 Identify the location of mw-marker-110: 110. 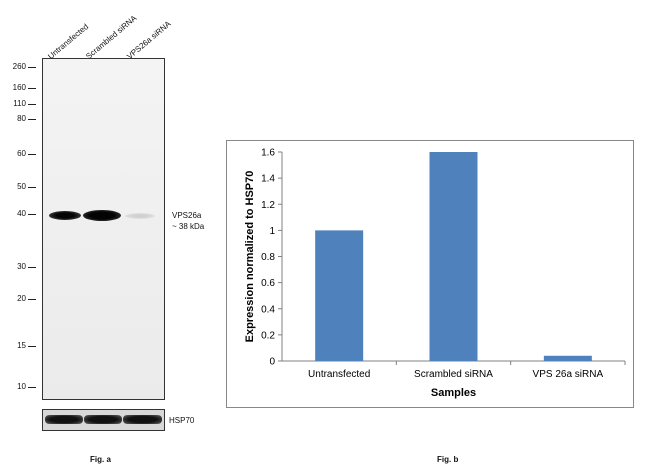
(19, 103).